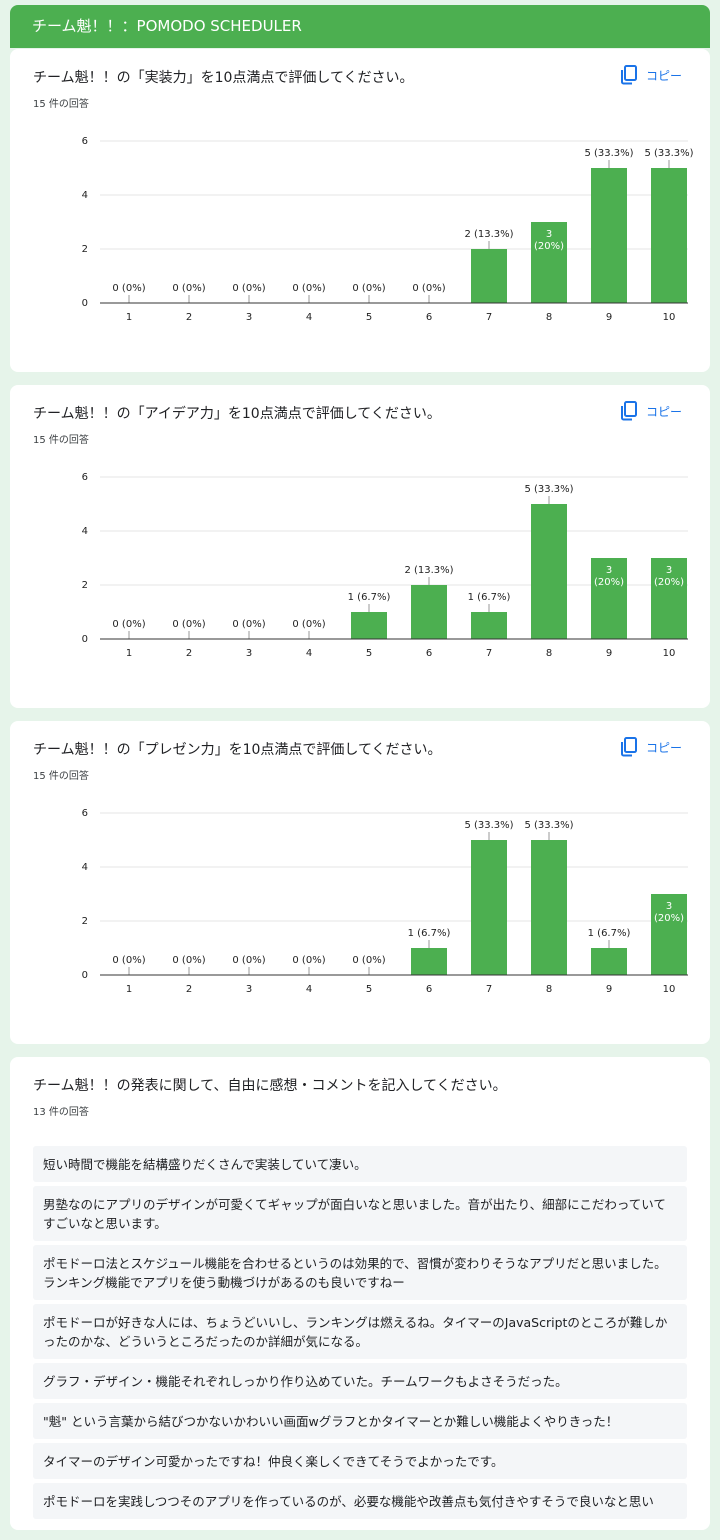 The height and width of the screenshot is (1540, 720). I want to click on header: チーム魁！！：POMODO SCHEDULER, so click(360, 26).